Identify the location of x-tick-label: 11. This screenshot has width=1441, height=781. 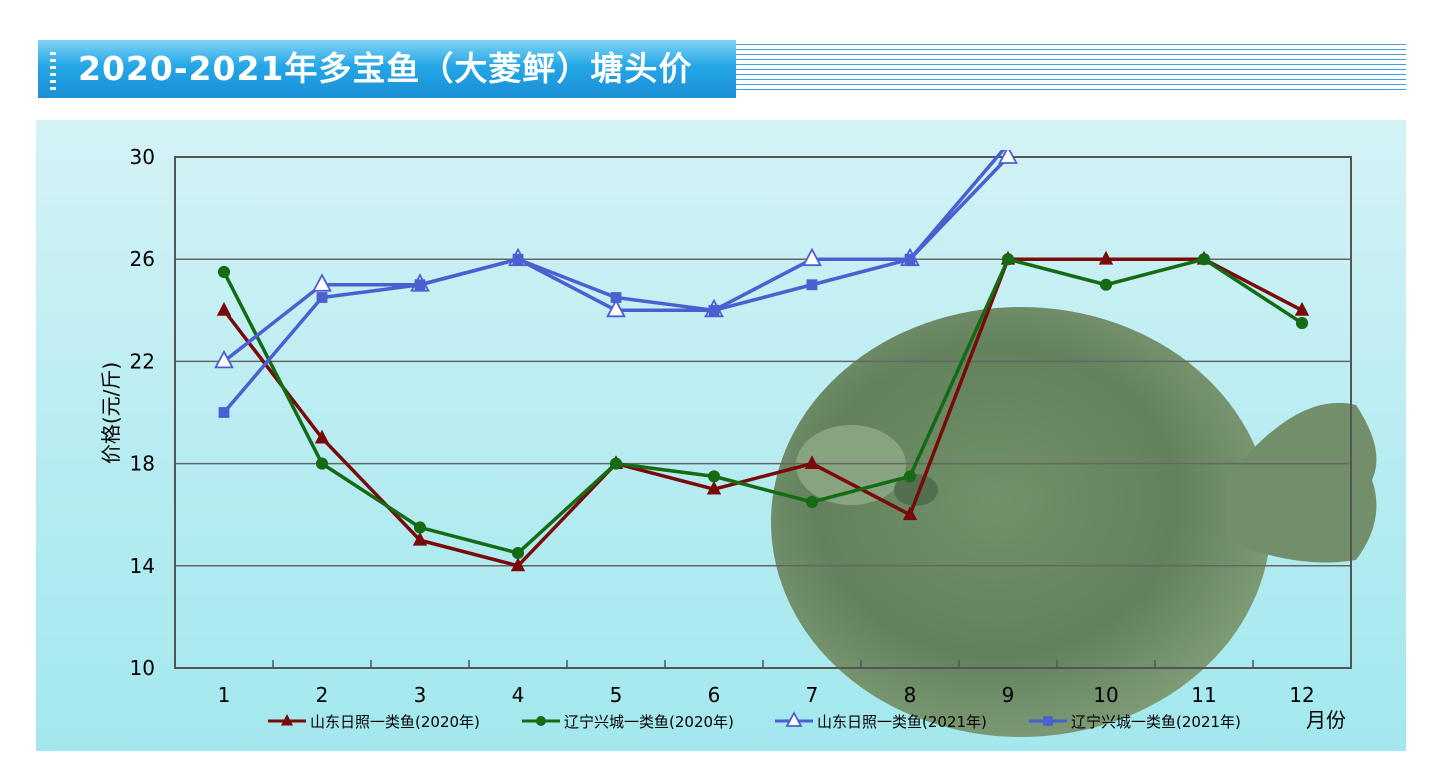
(1203, 695).